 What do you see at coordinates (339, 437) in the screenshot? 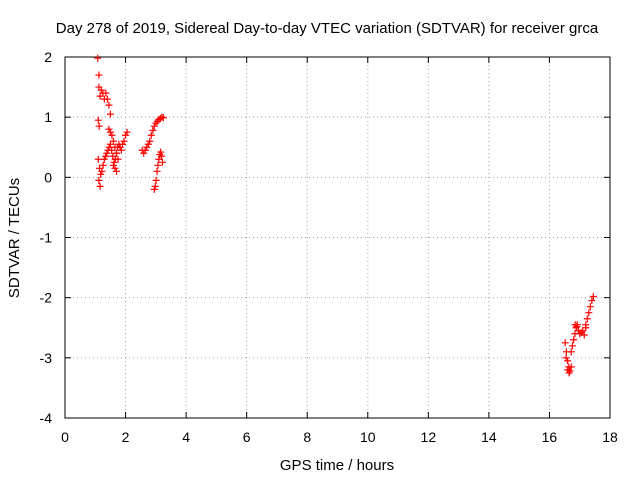
I see `x-tick-labels: 0 2 4 6 8 10 12 14 16 18` at bounding box center [339, 437].